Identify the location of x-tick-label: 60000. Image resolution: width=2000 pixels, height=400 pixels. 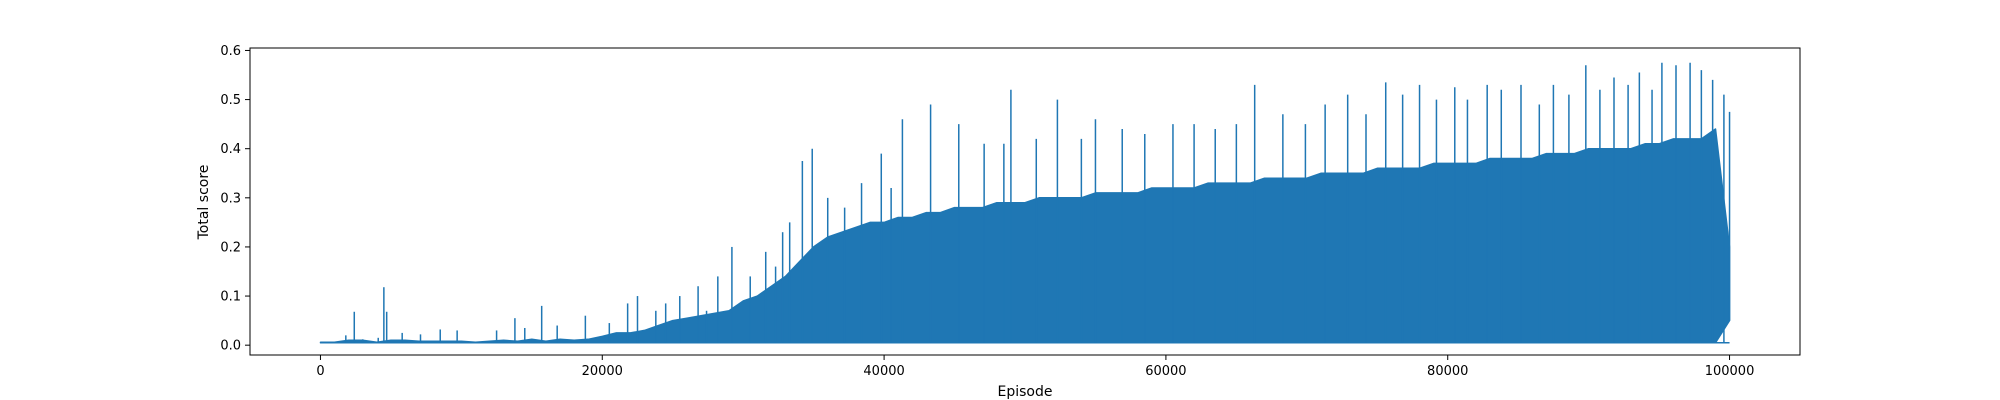
(1165, 371).